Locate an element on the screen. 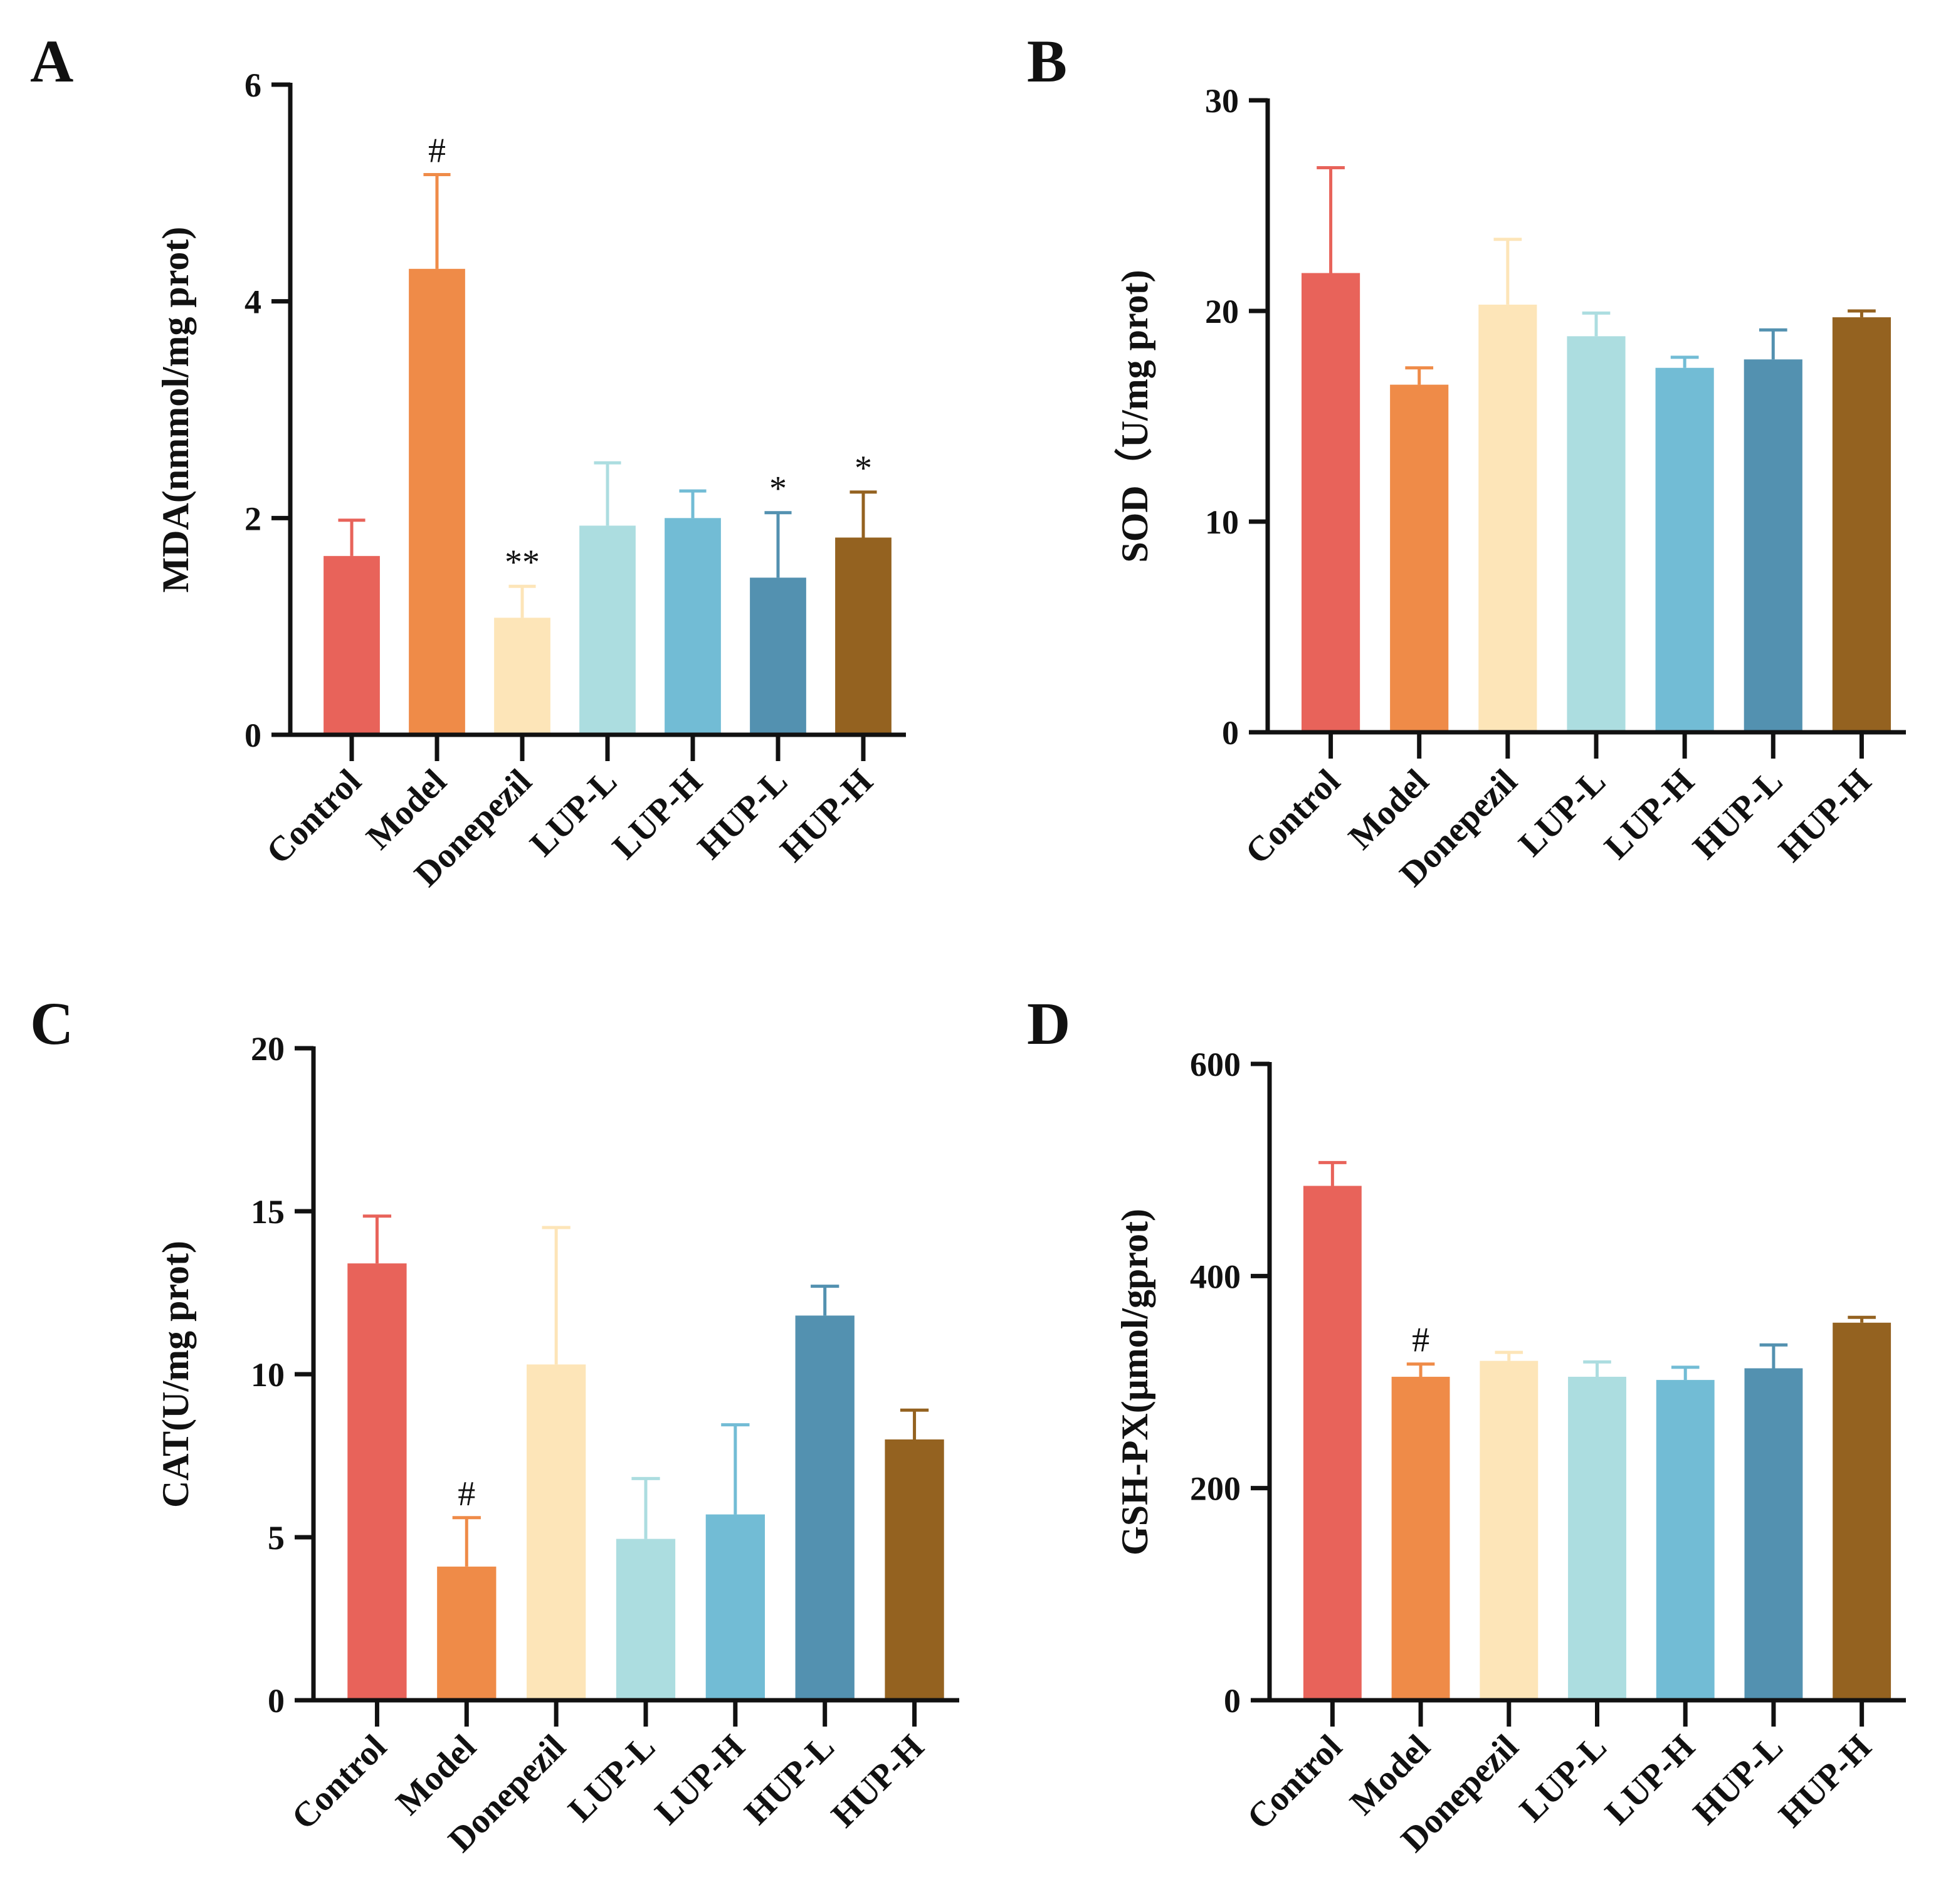 The width and height of the screenshot is (1936, 1904). y-tick-label: 15 is located at coordinates (268, 1212).